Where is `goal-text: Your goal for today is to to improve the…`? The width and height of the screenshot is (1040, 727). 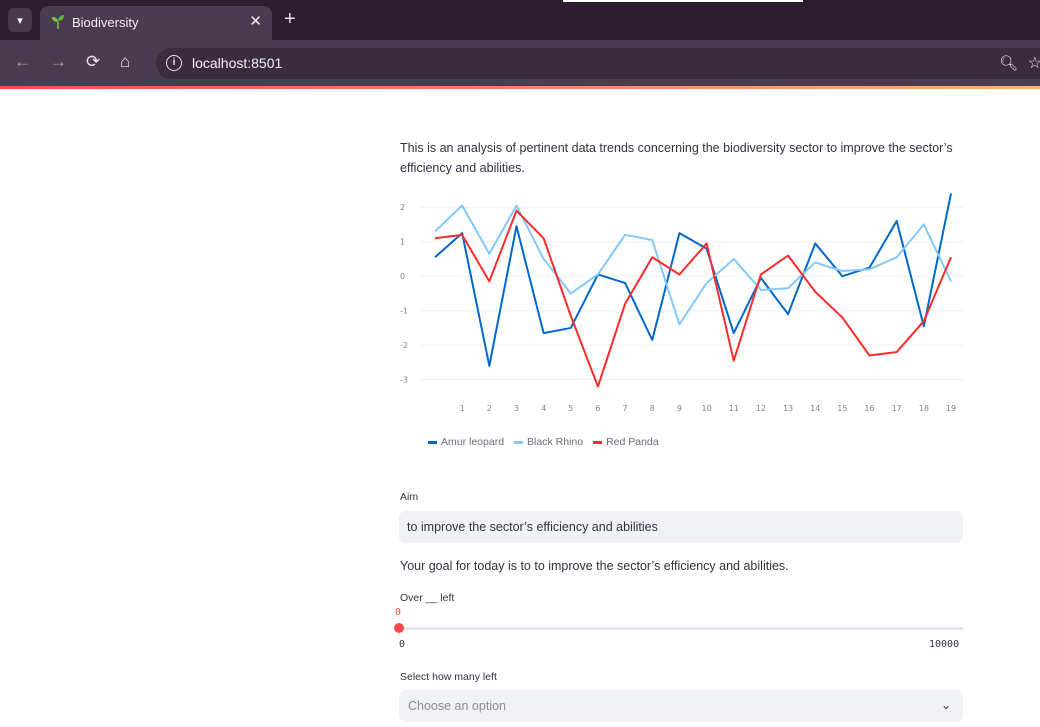
goal-text: Your goal for today is to to improve the… is located at coordinates (594, 566).